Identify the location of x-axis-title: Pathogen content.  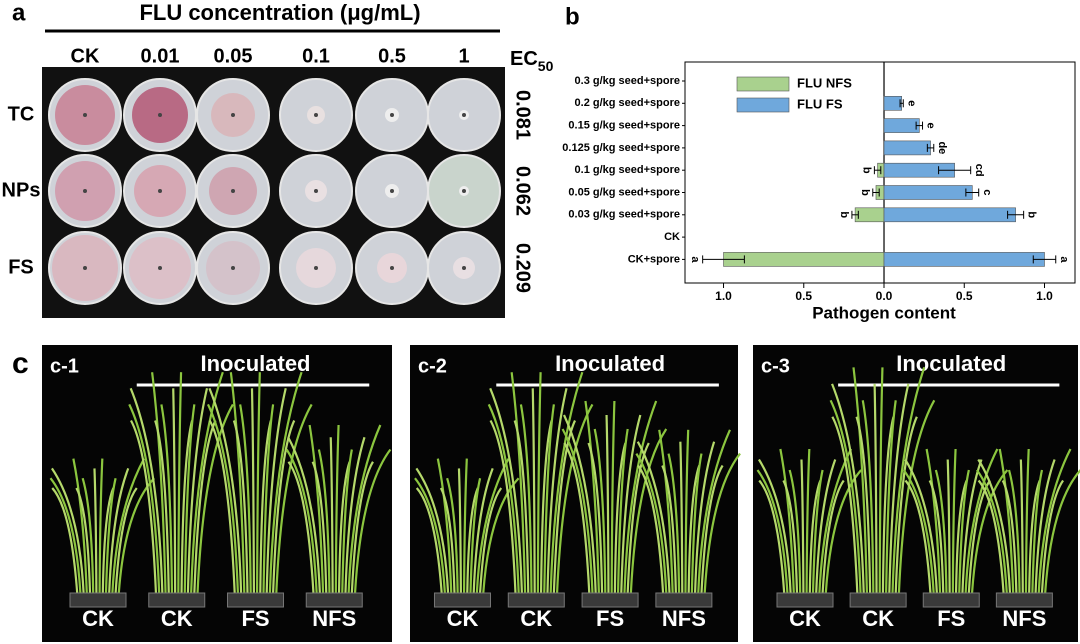
(884, 312).